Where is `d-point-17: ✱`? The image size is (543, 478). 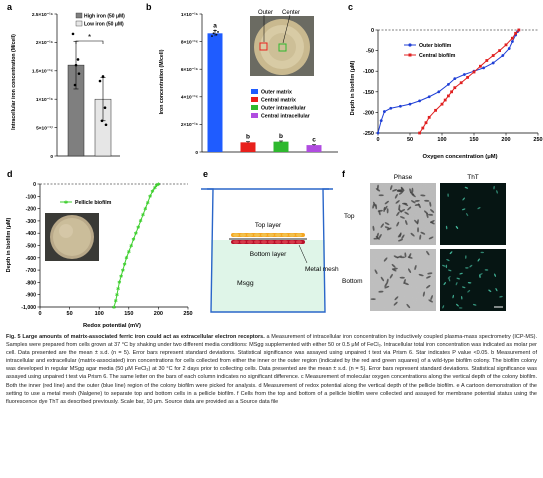
d-point-17: ✱ is located at coordinates (148, 203).